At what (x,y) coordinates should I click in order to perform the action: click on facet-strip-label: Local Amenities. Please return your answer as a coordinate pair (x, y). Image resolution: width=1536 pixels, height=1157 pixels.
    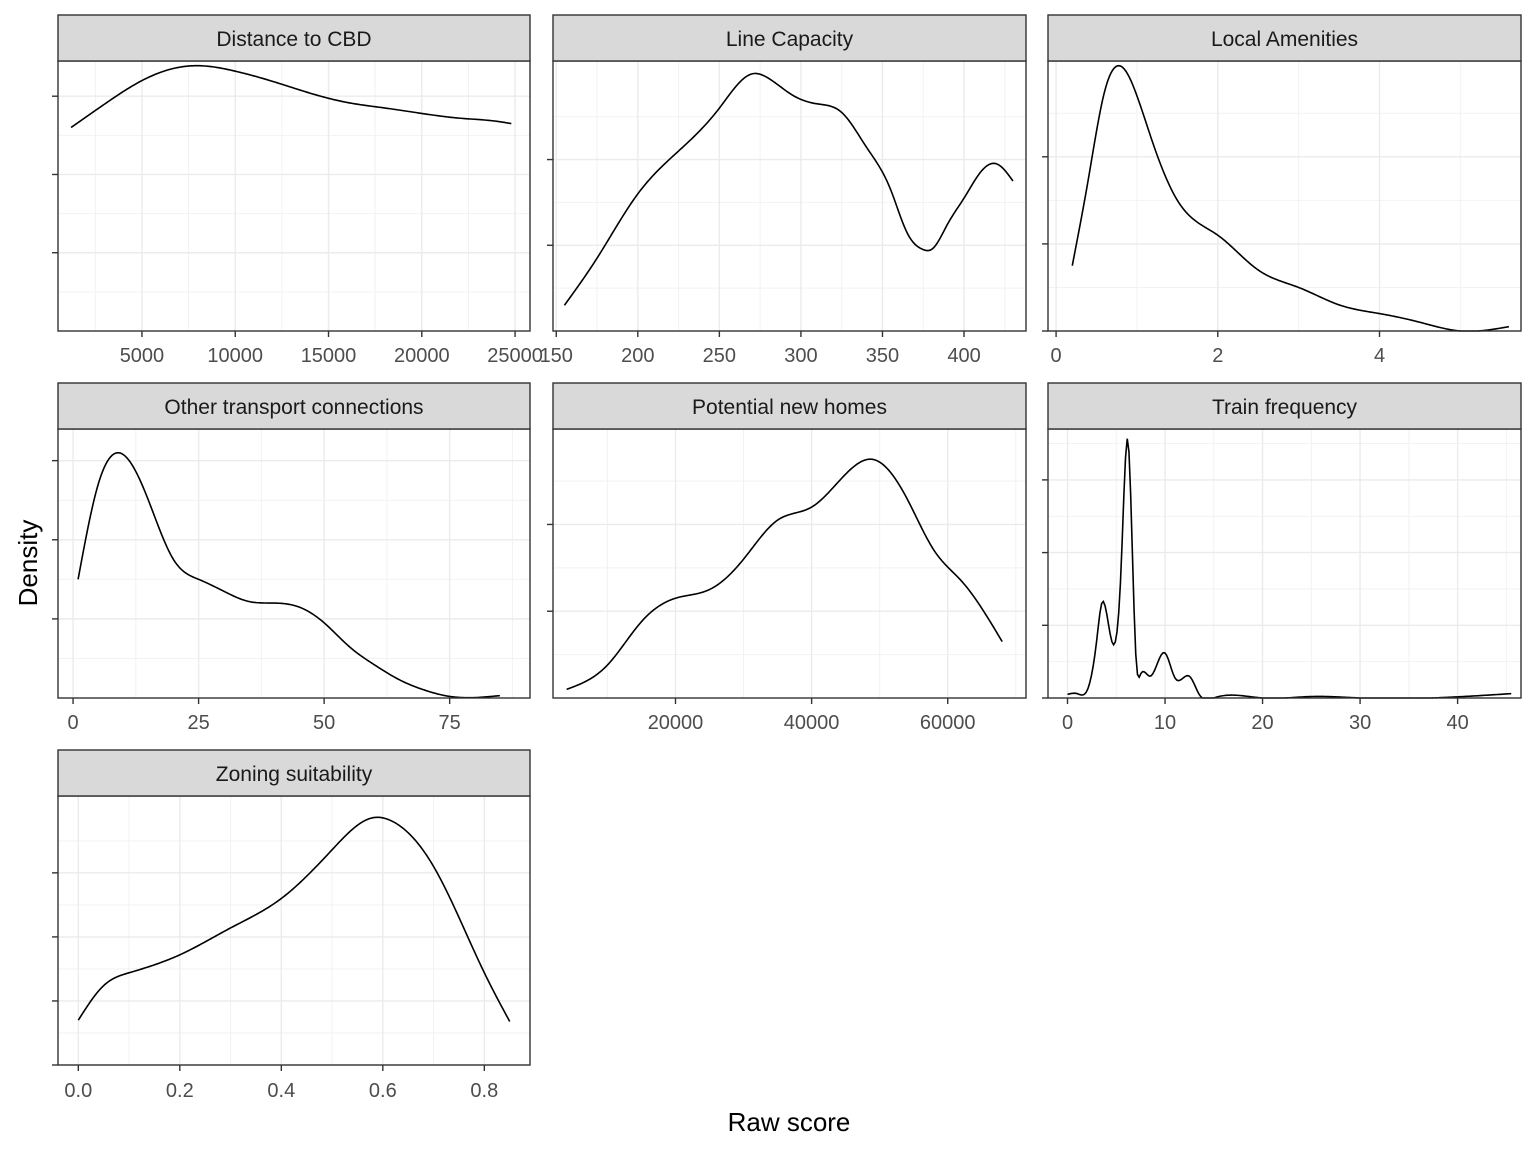
    Looking at the image, I should click on (1284, 39).